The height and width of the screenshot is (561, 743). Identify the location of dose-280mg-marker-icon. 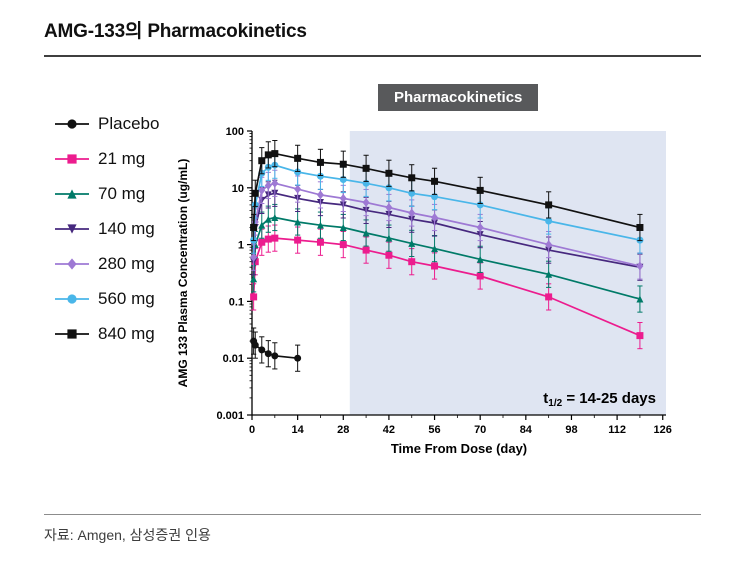
(72, 264).